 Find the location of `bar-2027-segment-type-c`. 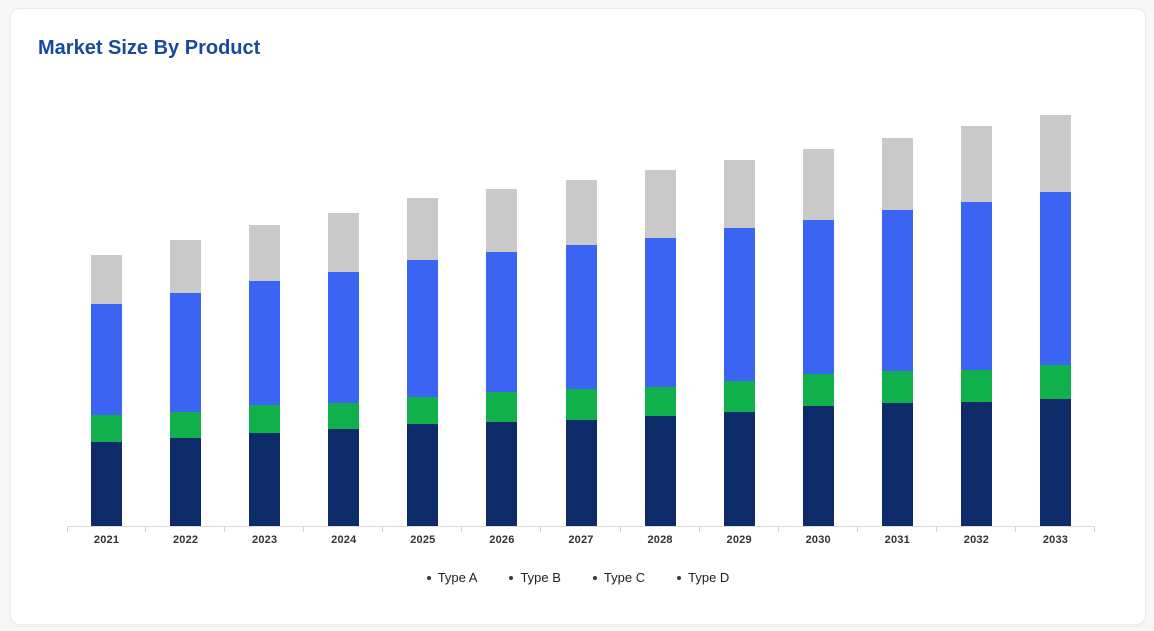

bar-2027-segment-type-c is located at coordinates (581, 317).